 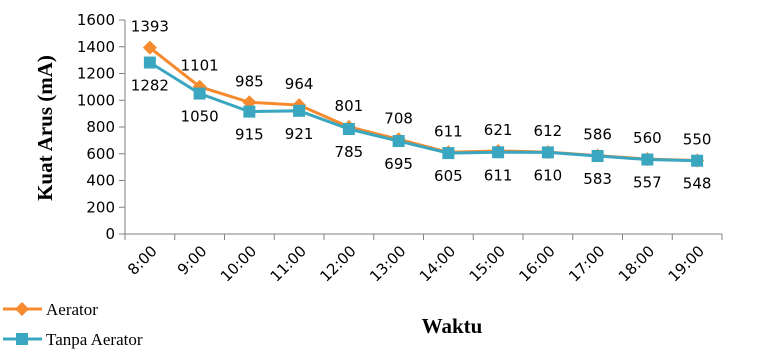 What do you see at coordinates (597, 179) in the screenshot?
I see `data-label-tanpa-aerator: 583` at bounding box center [597, 179].